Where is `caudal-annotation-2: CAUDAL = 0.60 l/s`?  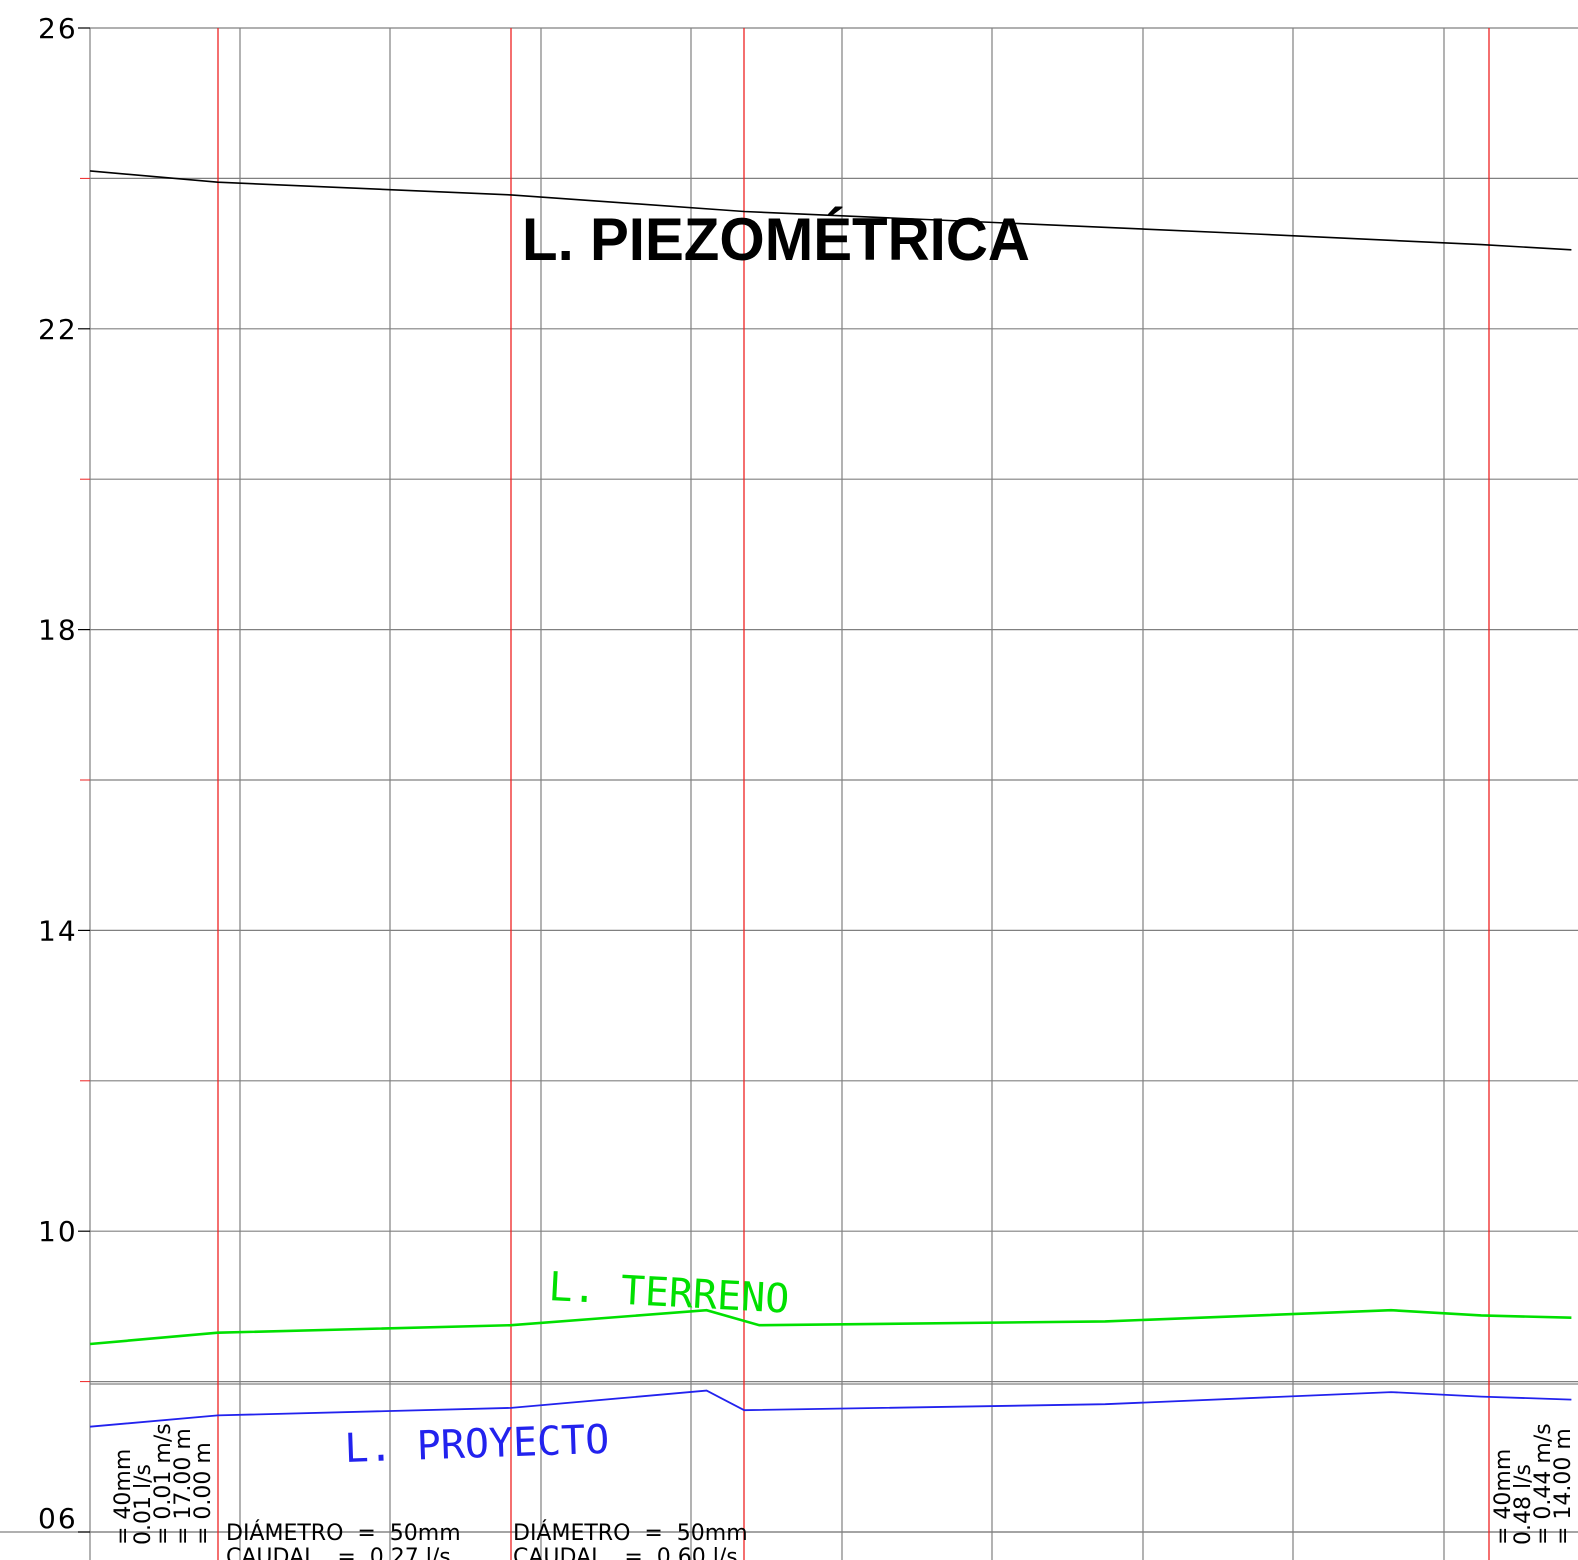 caudal-annotation-2: CAUDAL = 0.60 l/s is located at coordinates (625, 1552).